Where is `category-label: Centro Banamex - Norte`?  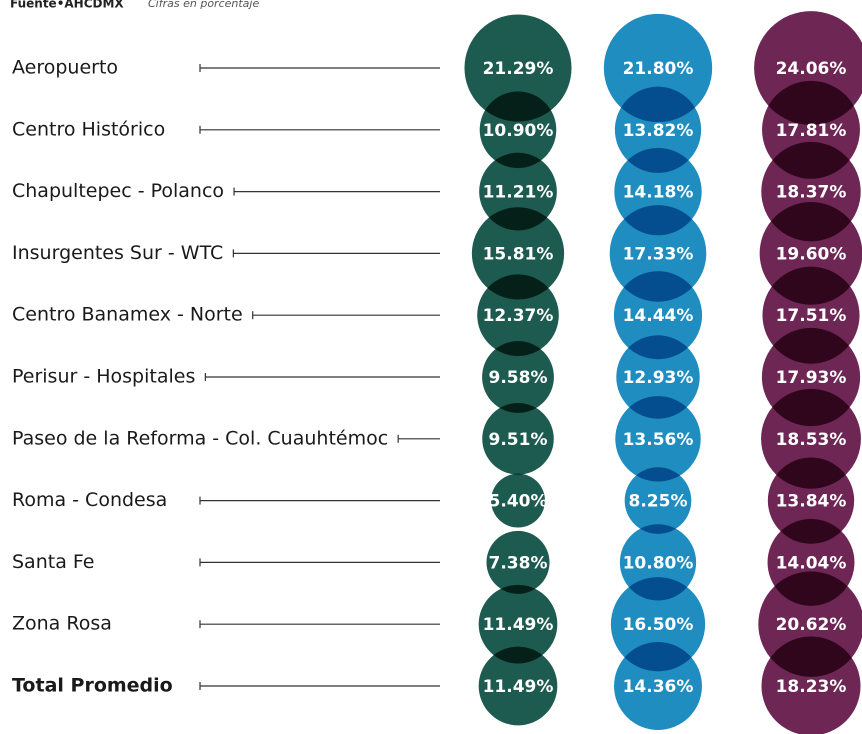 category-label: Centro Banamex - Norte is located at coordinates (127, 315).